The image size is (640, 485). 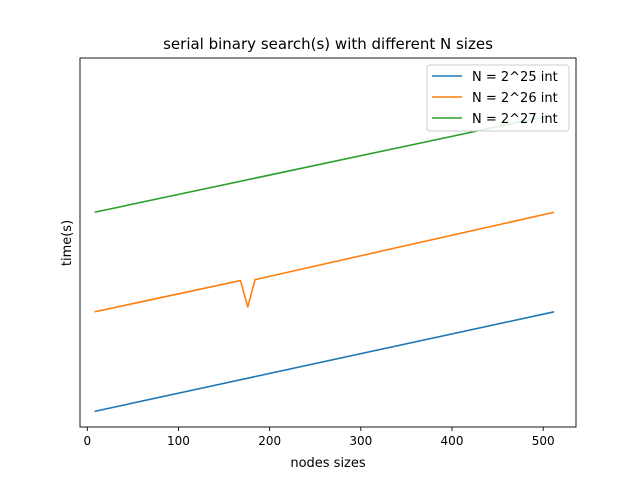 I want to click on legend-box, so click(x=498, y=98).